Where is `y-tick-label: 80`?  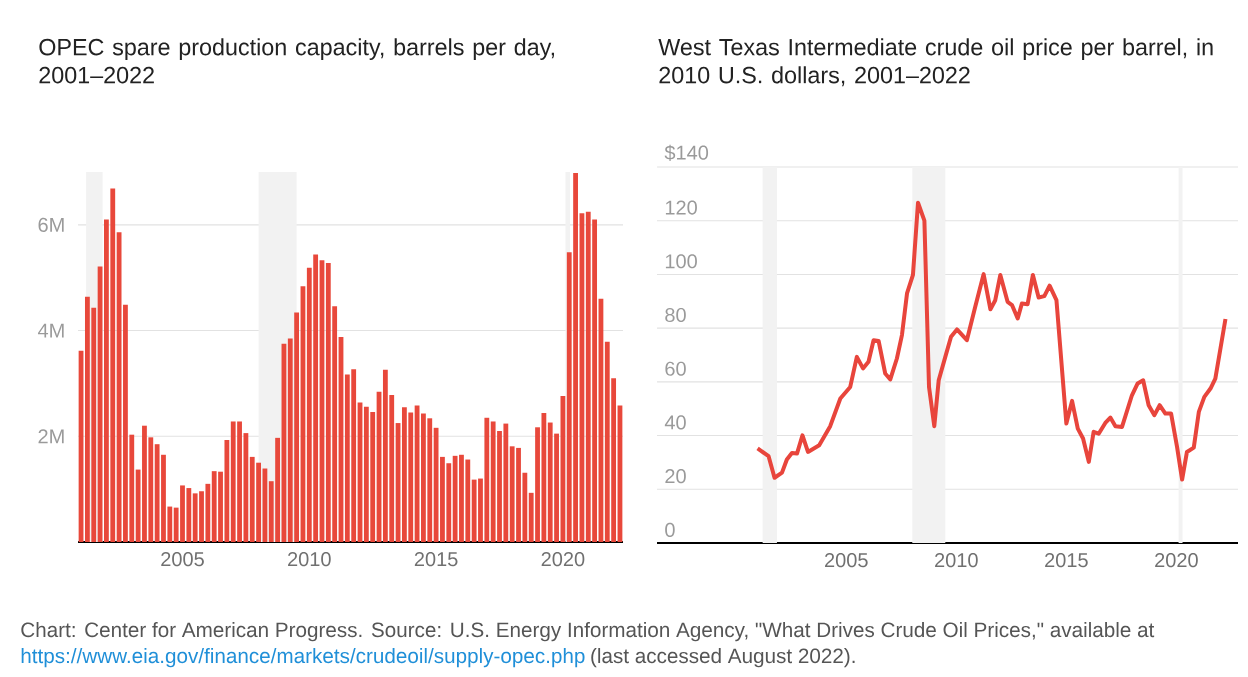
y-tick-label: 80 is located at coordinates (675, 315).